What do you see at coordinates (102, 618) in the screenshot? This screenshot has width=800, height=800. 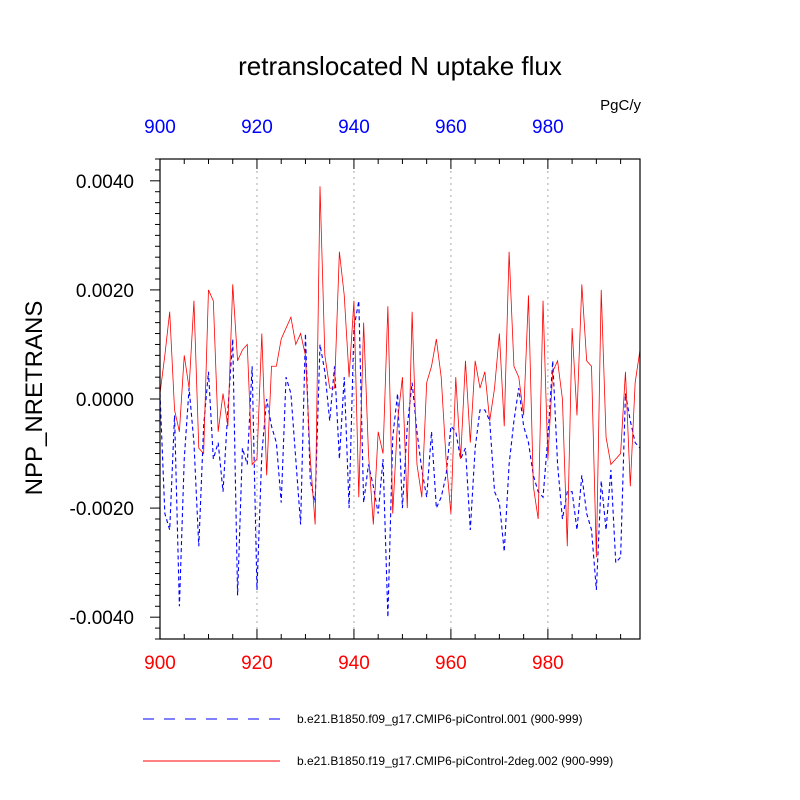 I see `y-tick-label: -0.0040` at bounding box center [102, 618].